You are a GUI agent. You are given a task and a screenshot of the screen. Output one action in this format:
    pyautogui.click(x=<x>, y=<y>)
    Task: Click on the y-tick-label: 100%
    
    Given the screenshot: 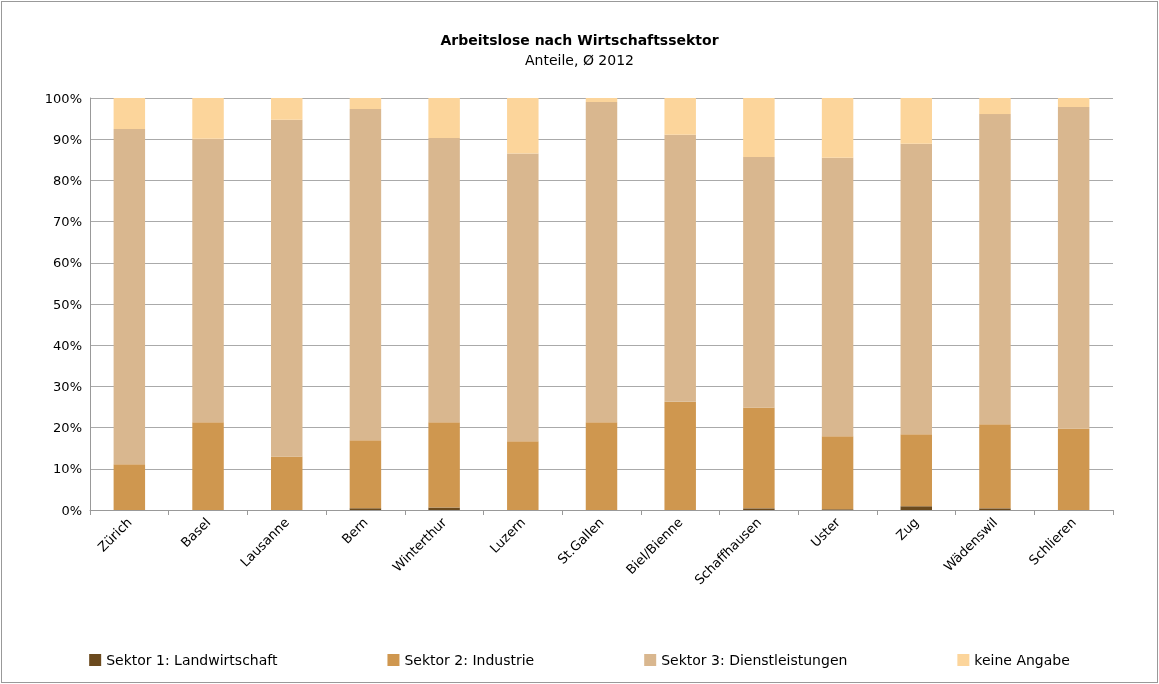 What is the action you would take?
    pyautogui.click(x=63, y=98)
    